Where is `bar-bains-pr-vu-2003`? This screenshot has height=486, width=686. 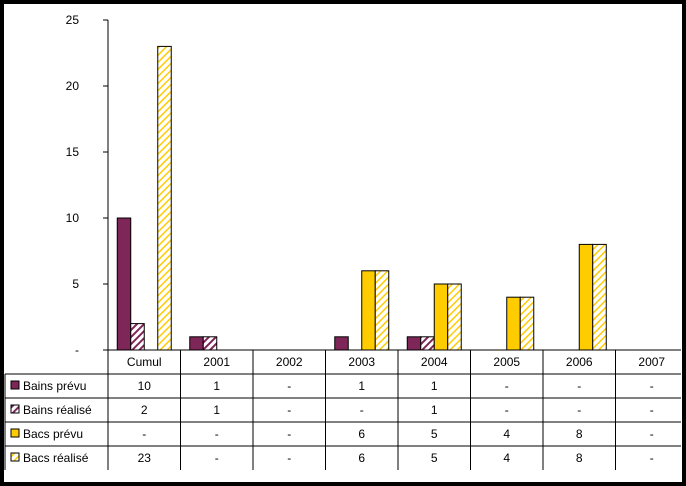 bar-bains-pr-vu-2003 is located at coordinates (341, 343).